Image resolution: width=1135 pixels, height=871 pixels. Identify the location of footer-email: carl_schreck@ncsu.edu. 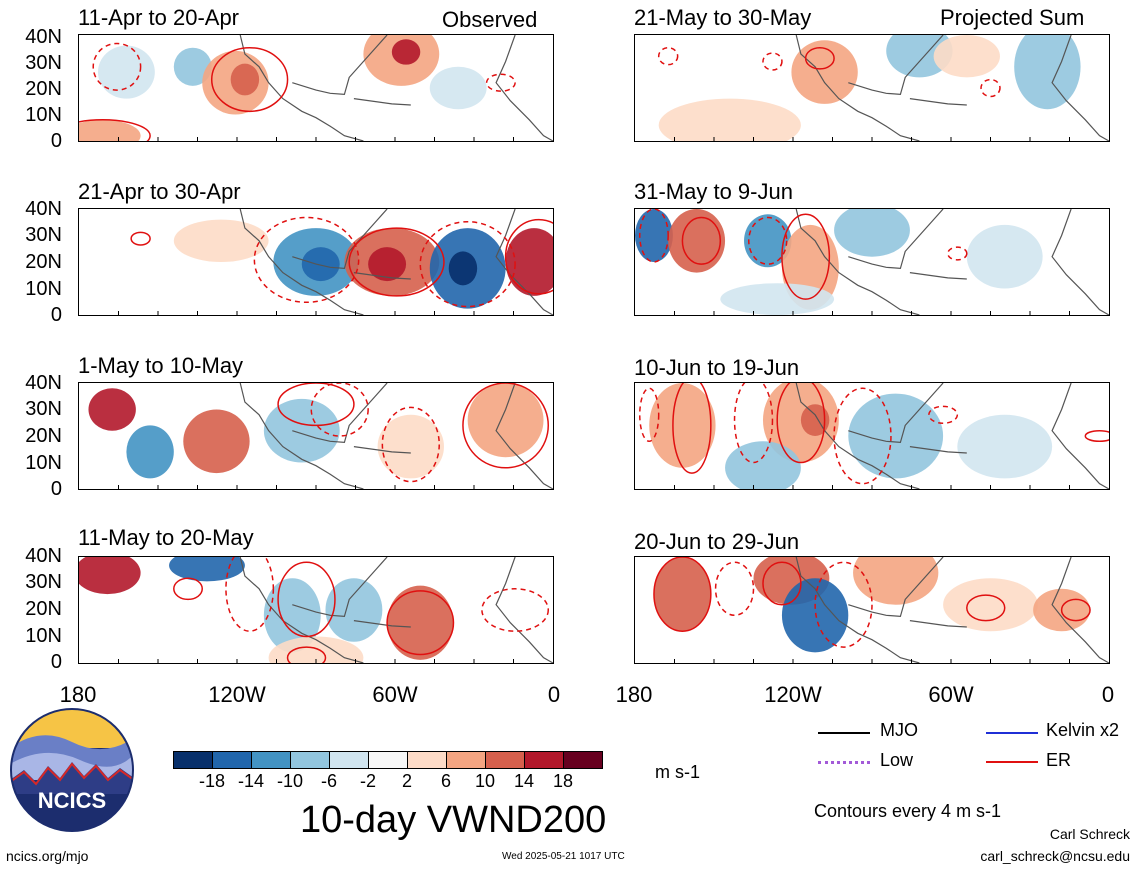
(1055, 856).